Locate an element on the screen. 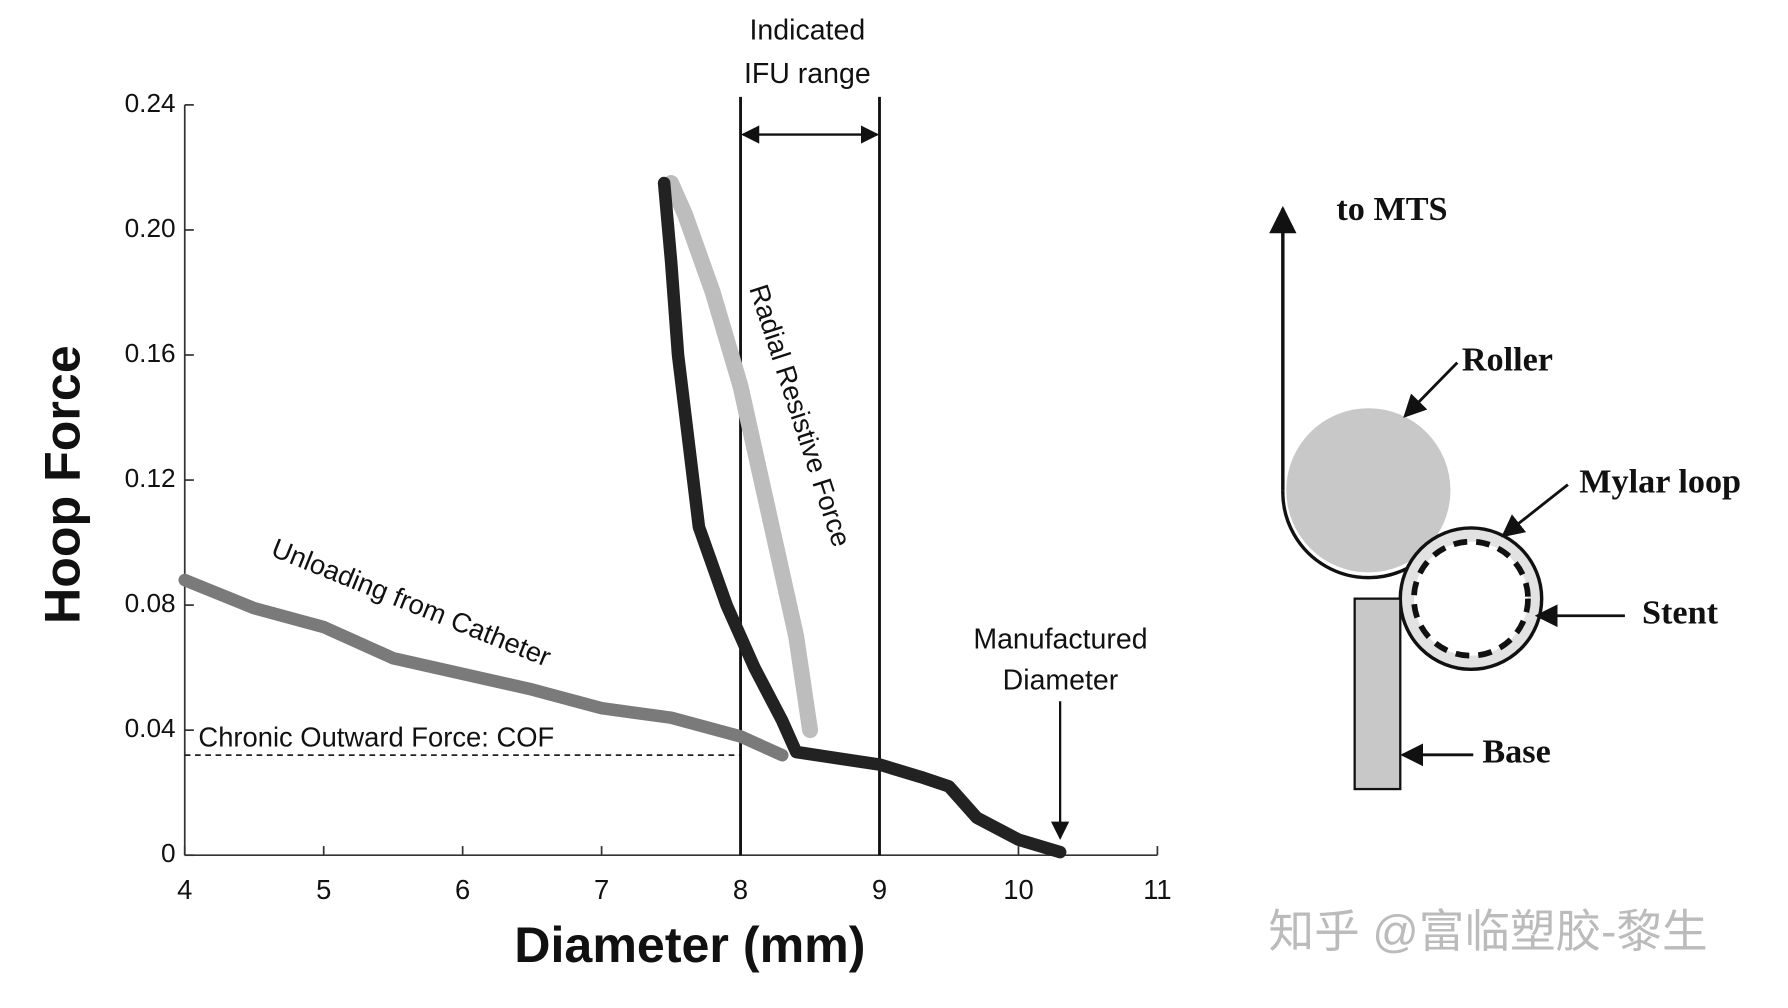 This screenshot has height=1008, width=1788. test-fixture-diagram is located at coordinates (1447, 498).